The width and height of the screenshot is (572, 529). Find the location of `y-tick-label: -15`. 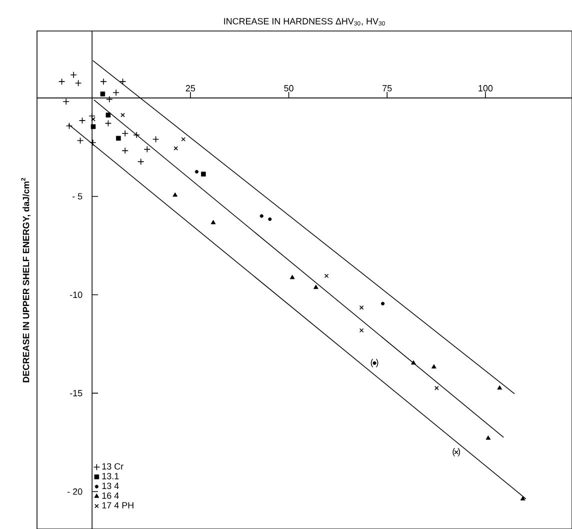

y-tick-label: -15 is located at coordinates (76, 393).